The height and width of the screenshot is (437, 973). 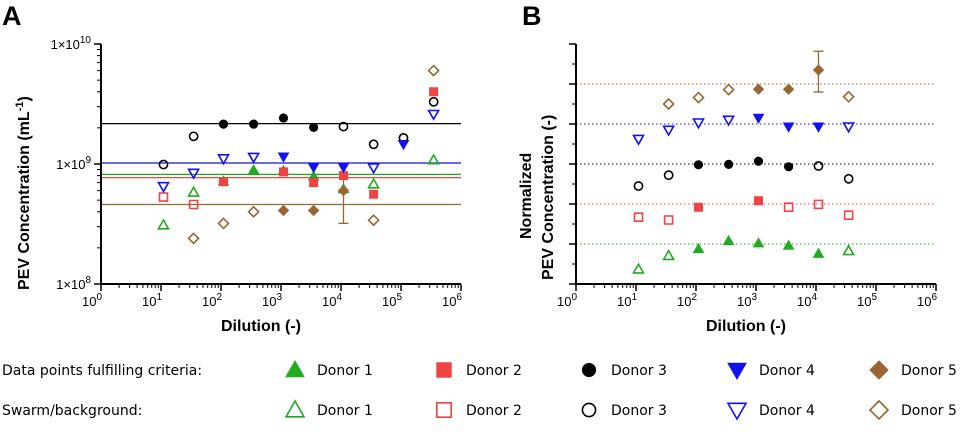 I want to click on y-tick-label-base: 1×10, so click(x=70, y=284).